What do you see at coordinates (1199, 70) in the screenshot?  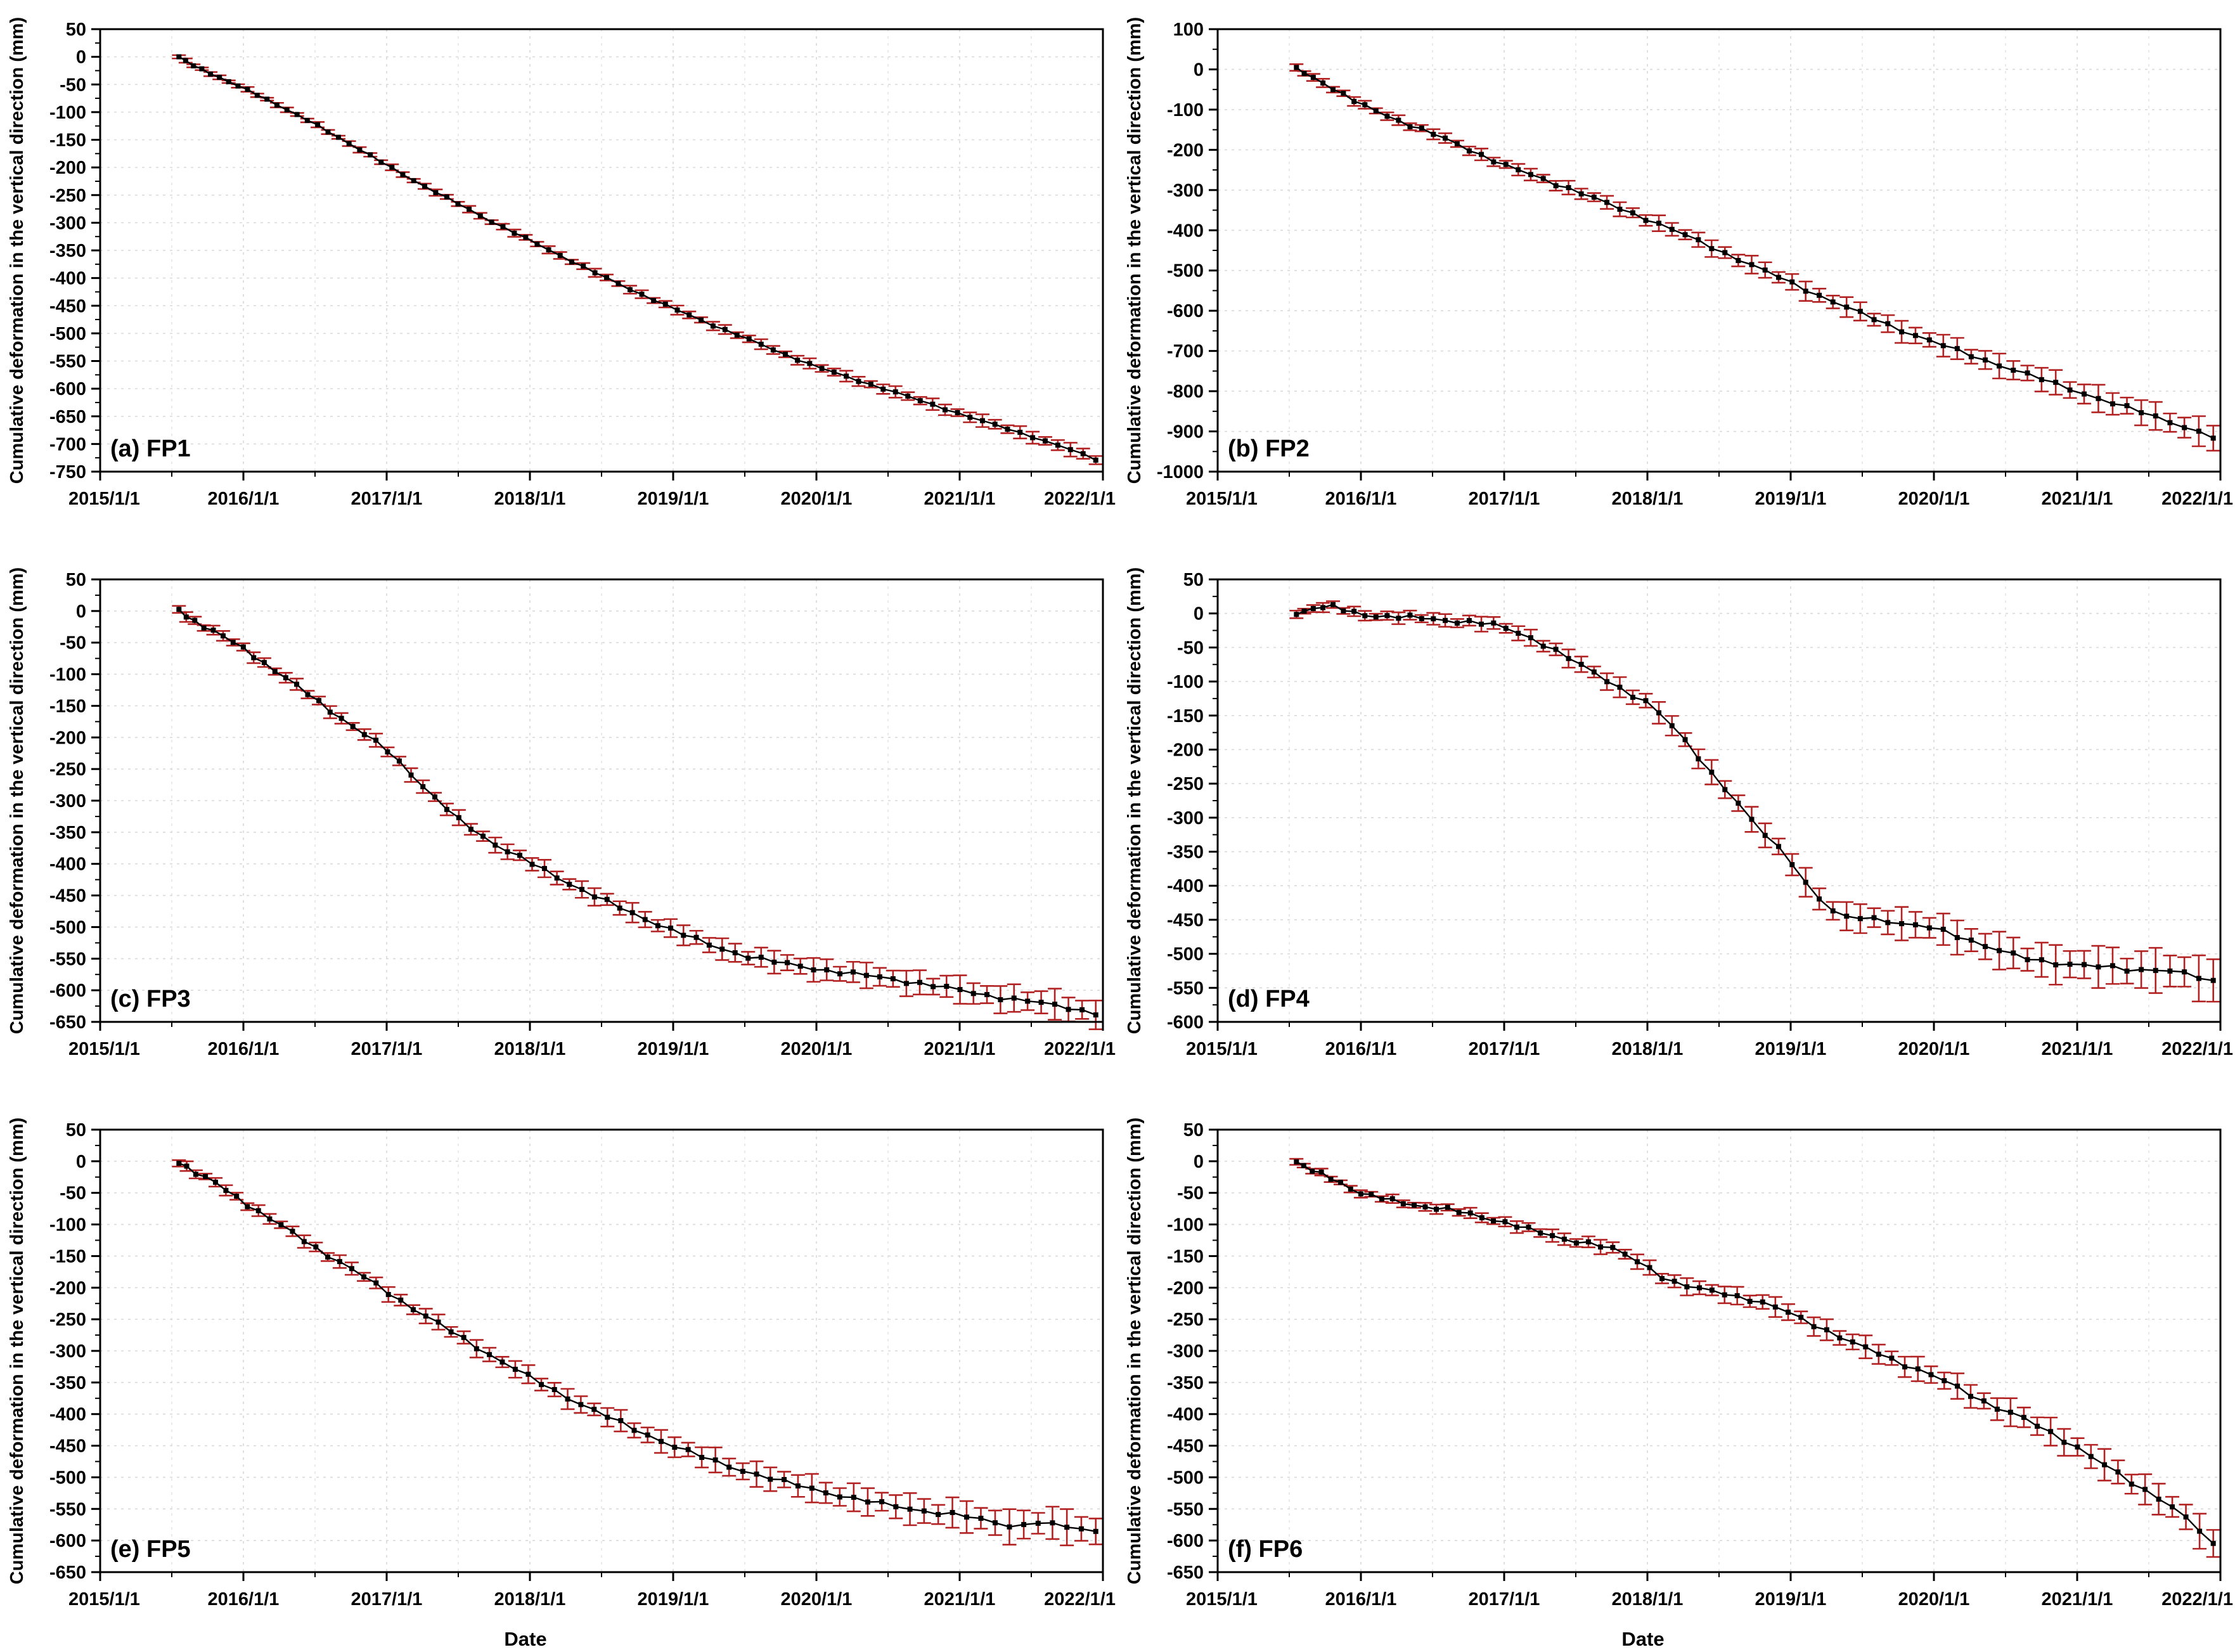 I see `y-tick-label: 0` at bounding box center [1199, 70].